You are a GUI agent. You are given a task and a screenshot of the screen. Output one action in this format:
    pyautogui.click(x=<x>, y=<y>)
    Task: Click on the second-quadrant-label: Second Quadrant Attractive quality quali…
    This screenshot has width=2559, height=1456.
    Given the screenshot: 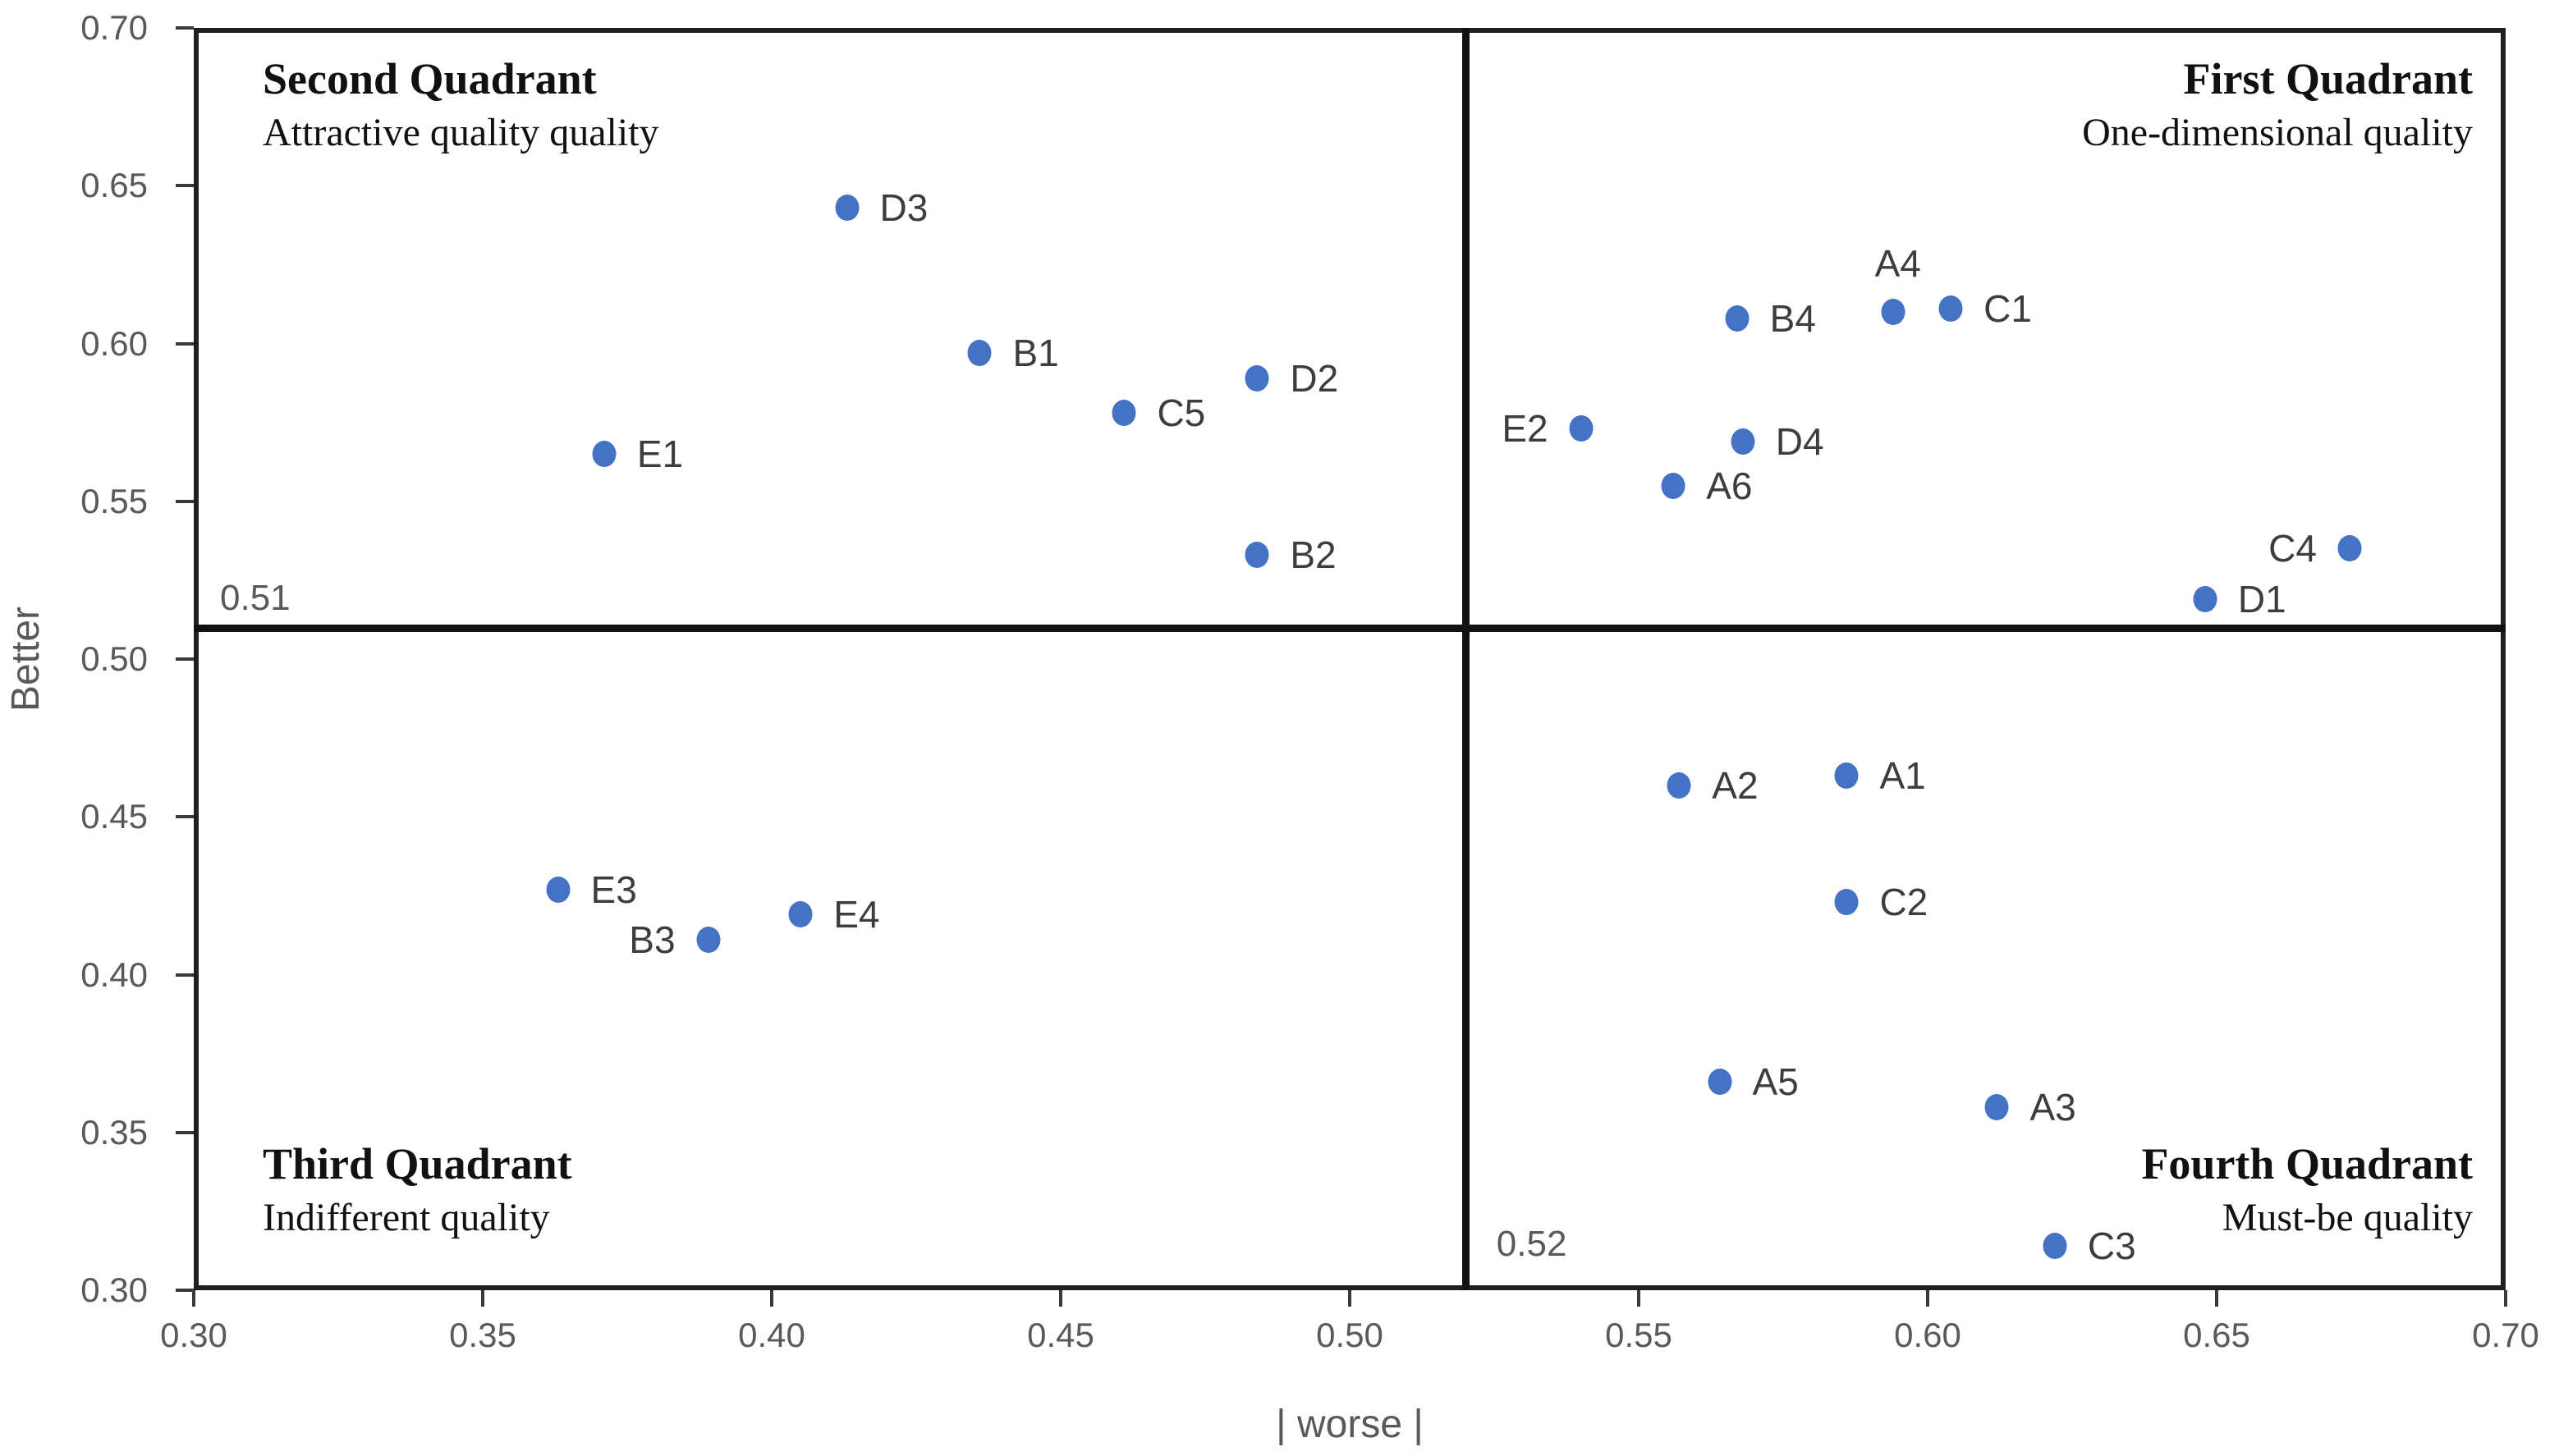 What is the action you would take?
    pyautogui.click(x=461, y=104)
    